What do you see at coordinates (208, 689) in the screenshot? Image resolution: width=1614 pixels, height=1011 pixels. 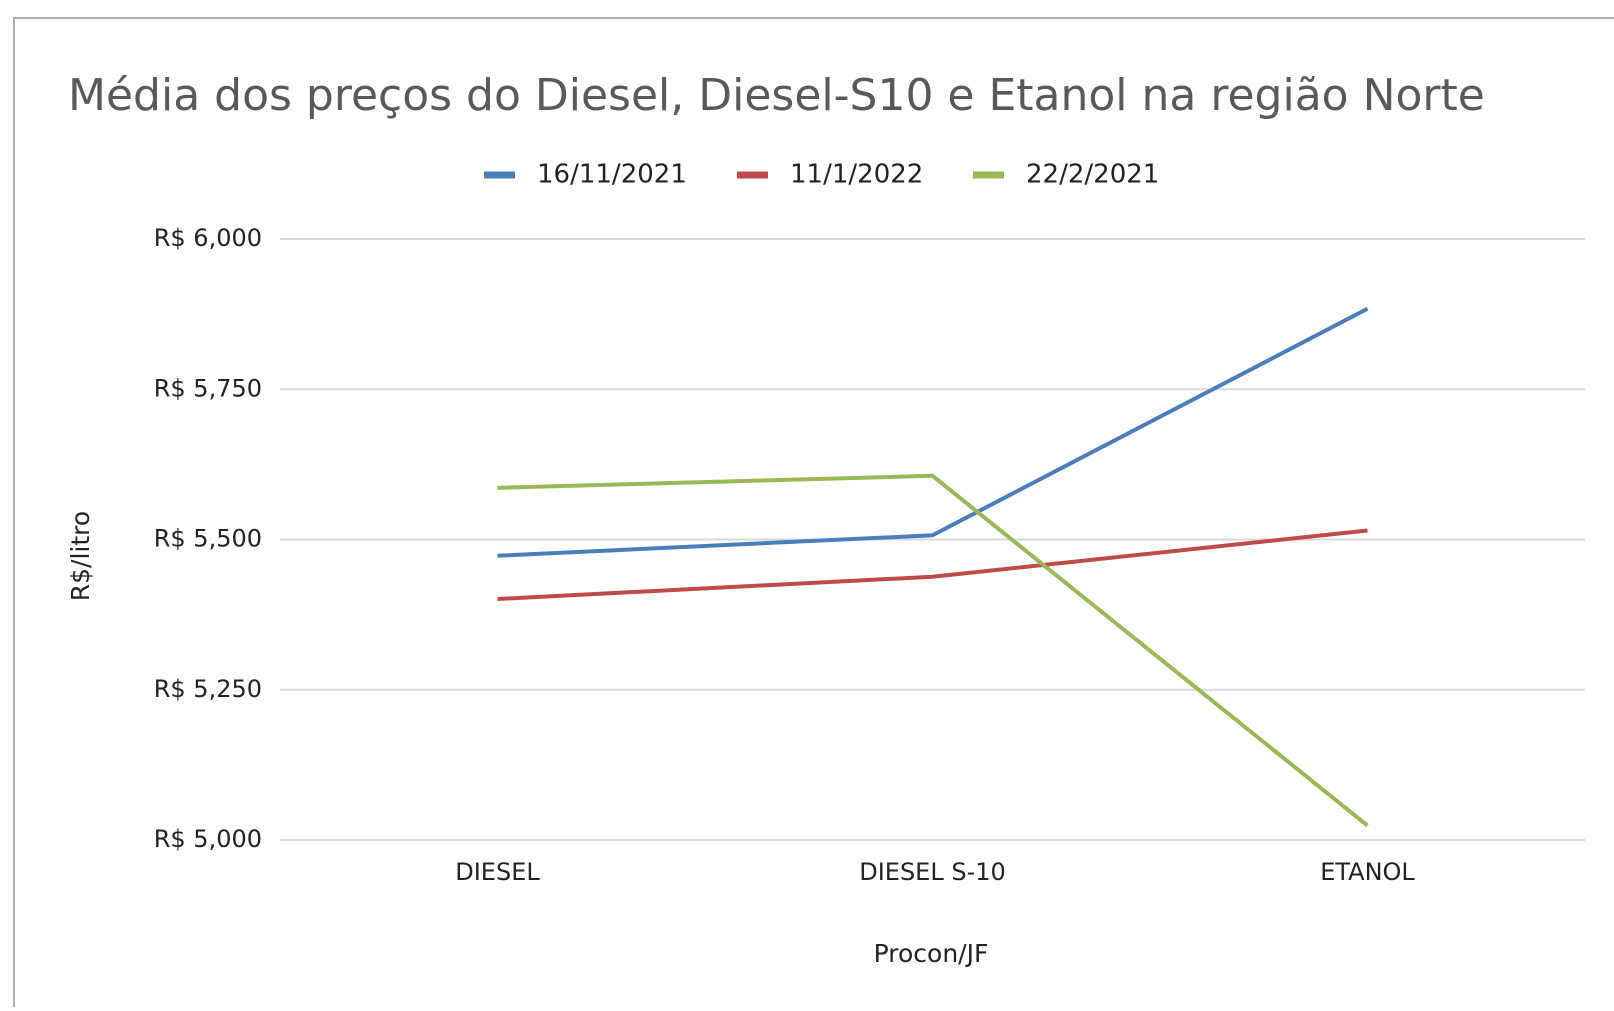 I see `y-tick-label: R$ 5,250` at bounding box center [208, 689].